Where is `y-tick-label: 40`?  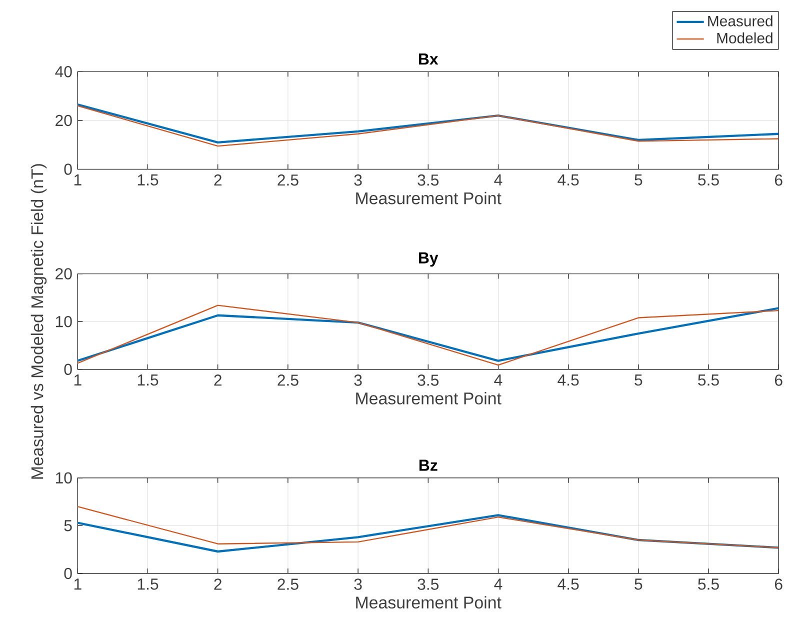 y-tick-label: 40 is located at coordinates (63, 72).